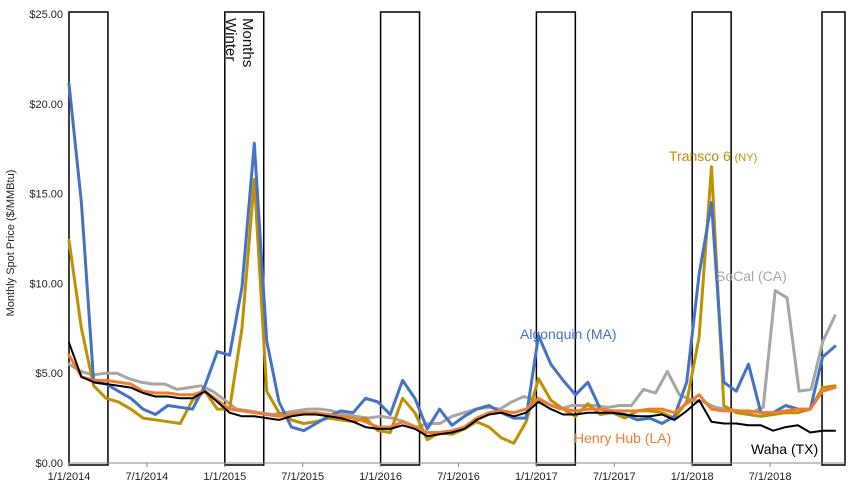  I want to click on series-label-transco-6-ny: Transco 6 (NY), so click(713, 156).